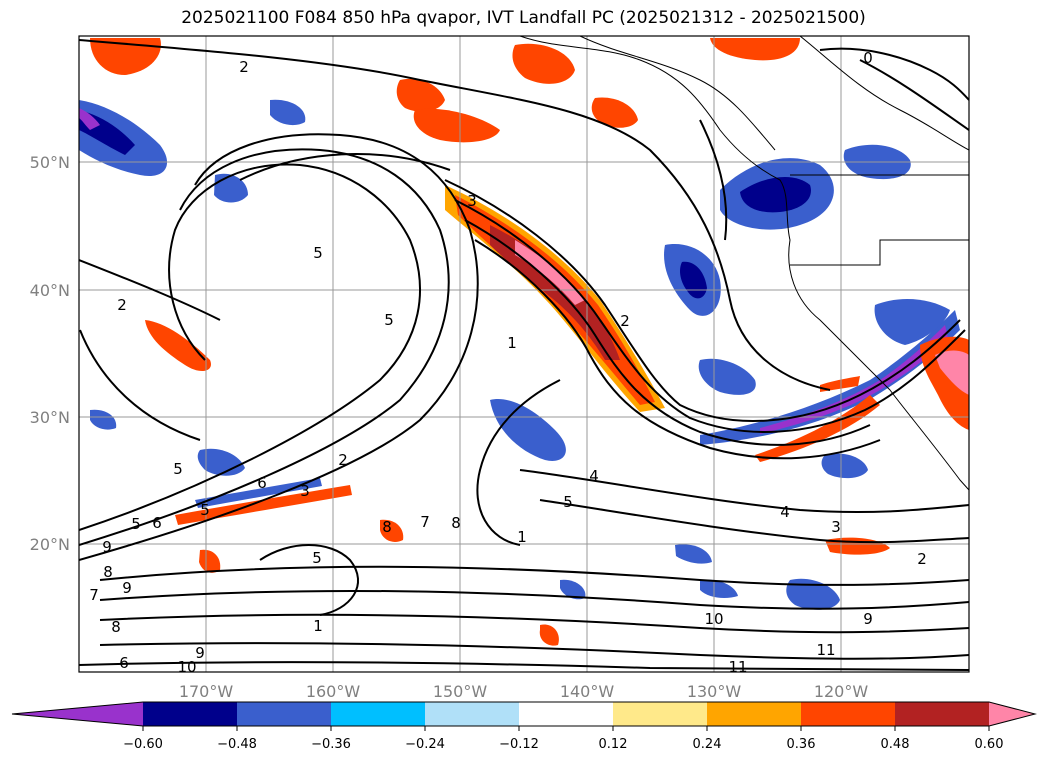  What do you see at coordinates (50, 417) in the screenshot?
I see `lat-tick-label: 30°N` at bounding box center [50, 417].